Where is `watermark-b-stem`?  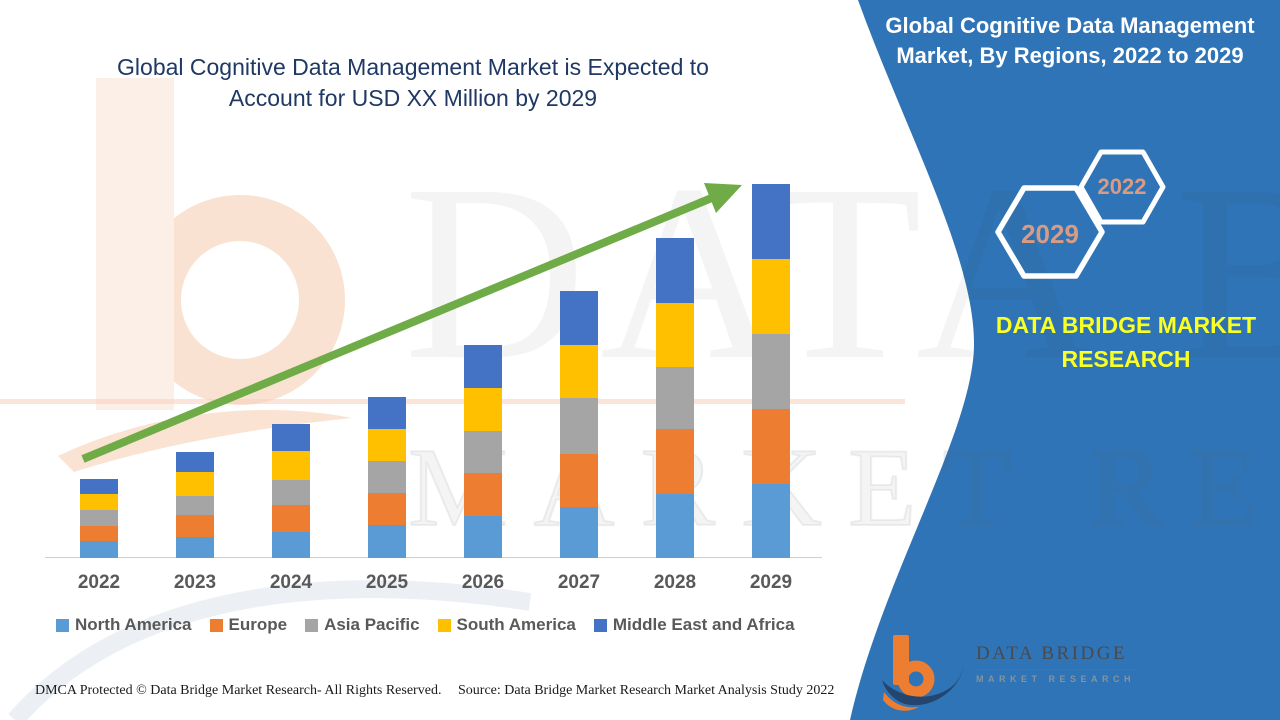
watermark-b-stem is located at coordinates (135, 244).